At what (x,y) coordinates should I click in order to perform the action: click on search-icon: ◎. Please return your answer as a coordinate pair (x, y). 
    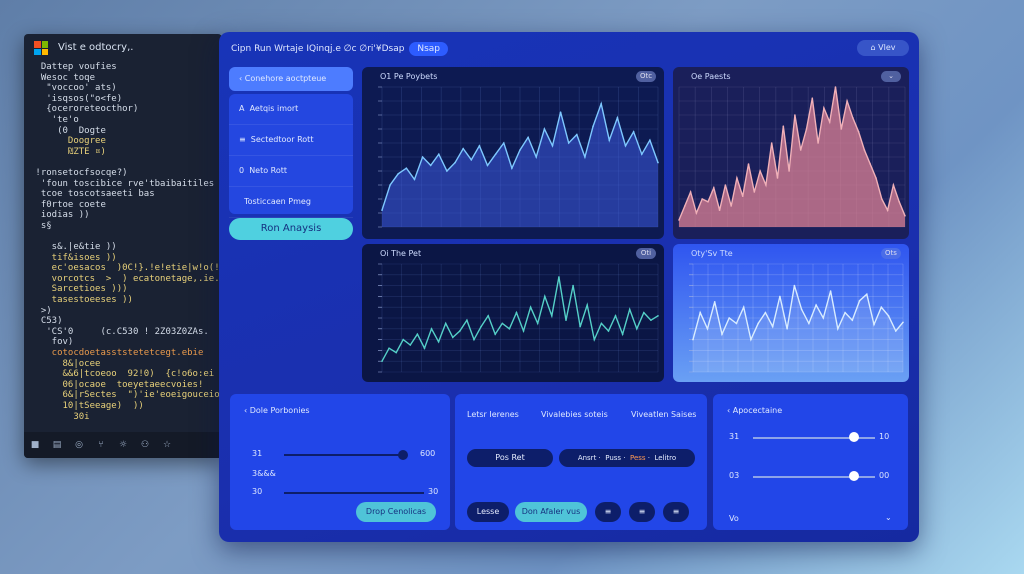
    Looking at the image, I should click on (79, 445).